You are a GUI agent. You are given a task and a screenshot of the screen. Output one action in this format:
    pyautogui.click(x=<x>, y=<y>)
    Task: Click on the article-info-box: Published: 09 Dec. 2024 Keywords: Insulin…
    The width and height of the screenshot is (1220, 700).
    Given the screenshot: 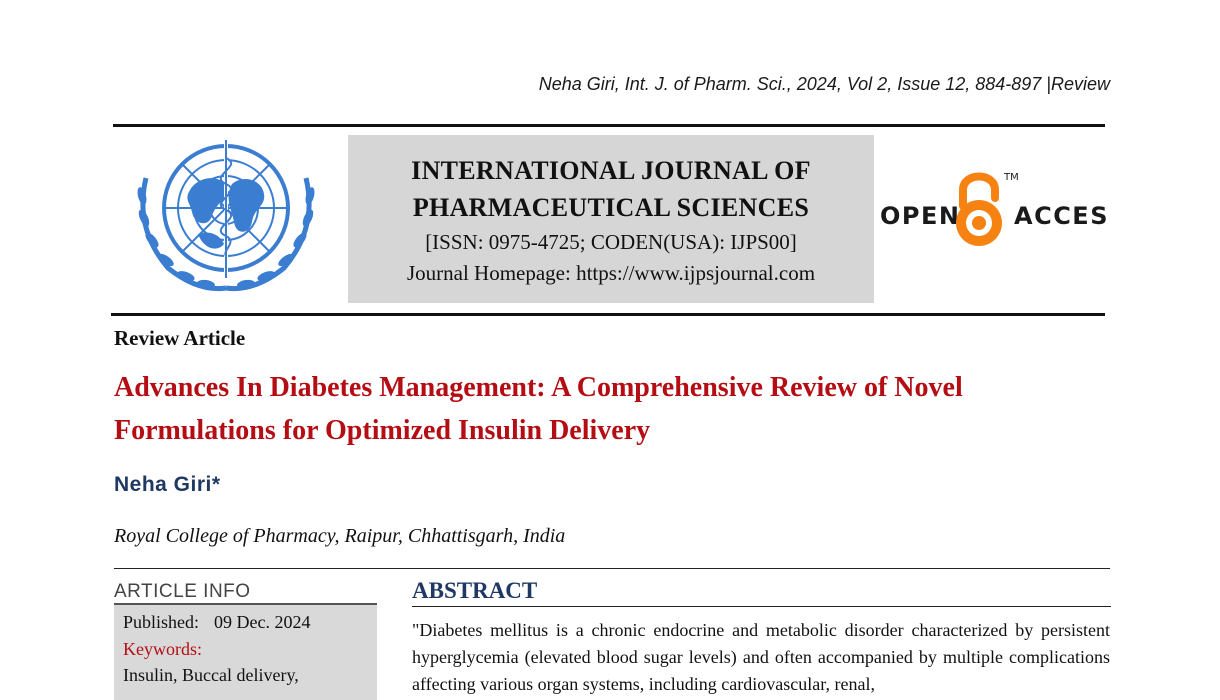 What is the action you would take?
    pyautogui.click(x=245, y=652)
    